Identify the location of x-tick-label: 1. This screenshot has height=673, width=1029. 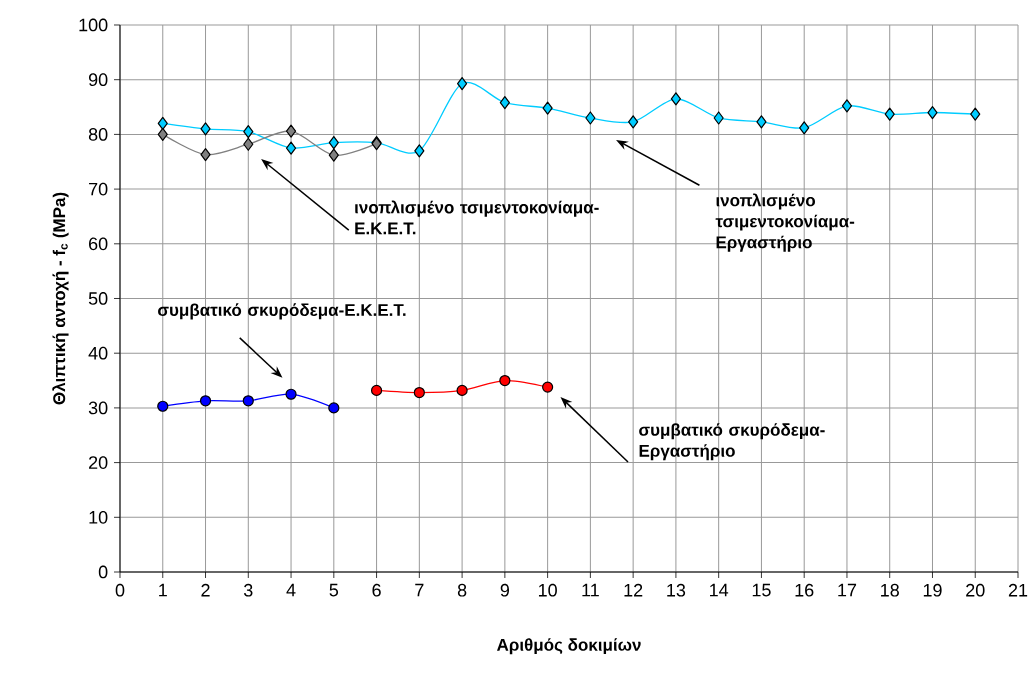
(163, 590).